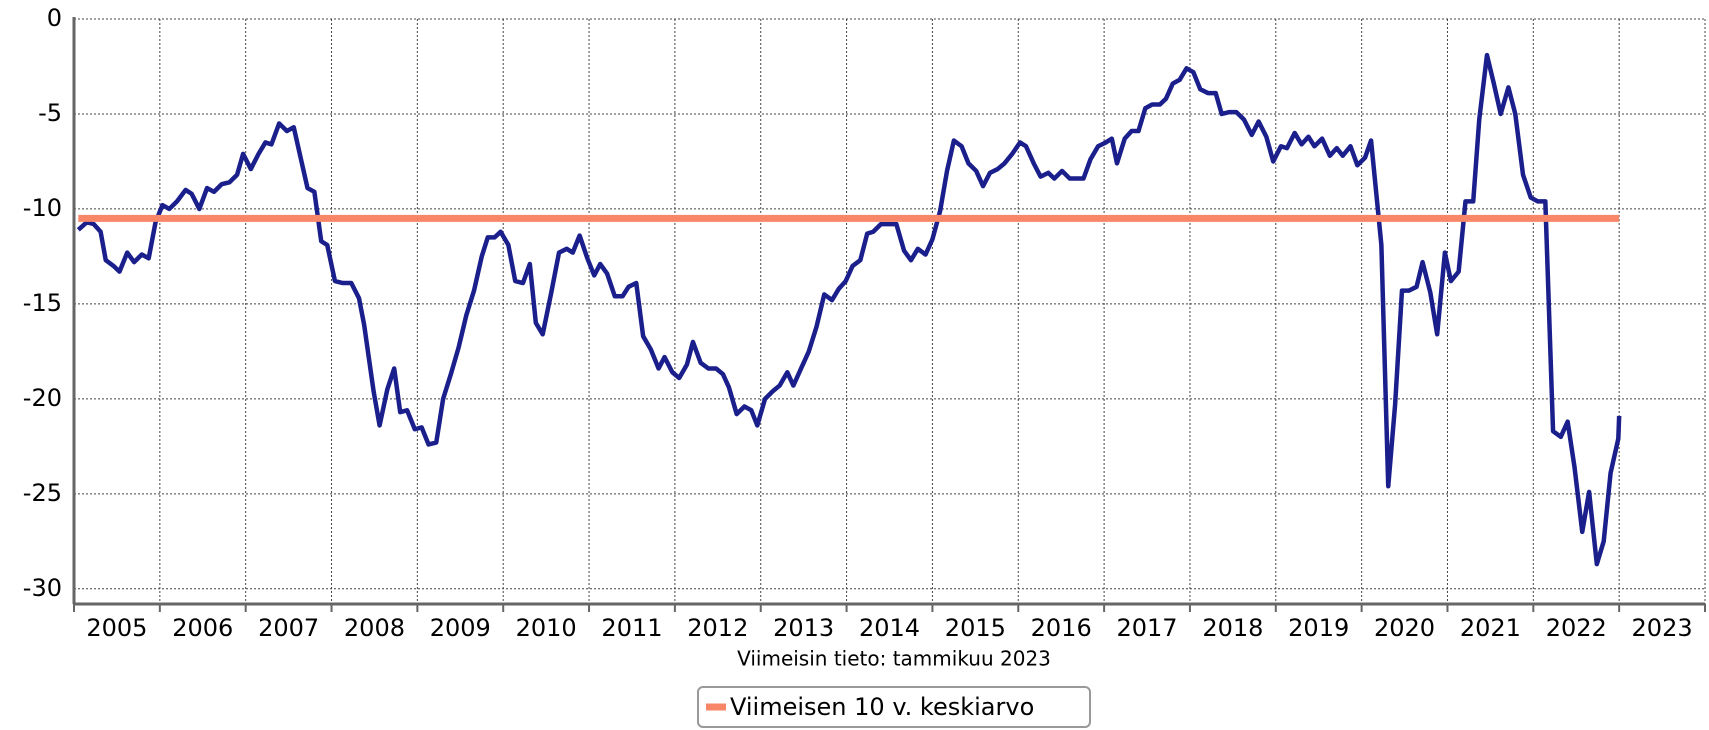 The image size is (1709, 730). I want to click on x-tick-label: 2010, so click(546, 628).